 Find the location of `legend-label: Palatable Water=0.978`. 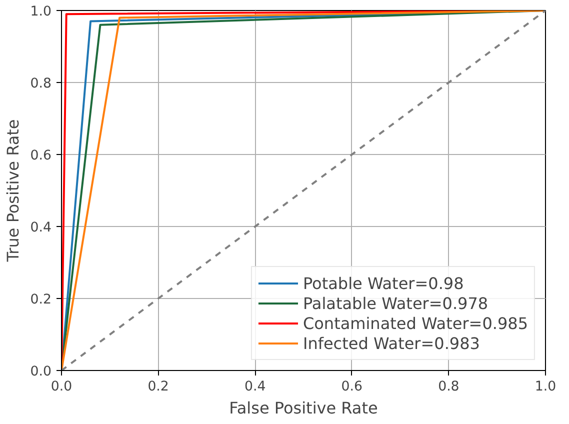

legend-label: Palatable Water=0.978 is located at coordinates (395, 303).